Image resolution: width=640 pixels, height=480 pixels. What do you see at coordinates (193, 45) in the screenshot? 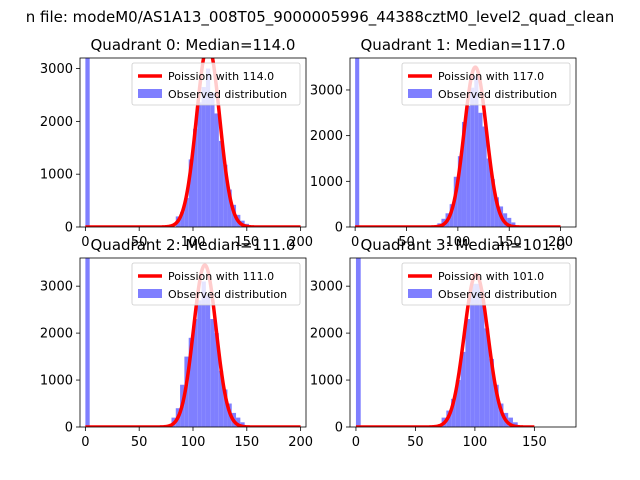
I see `subplot-title: Quadrant 0: Median=114.0` at bounding box center [193, 45].